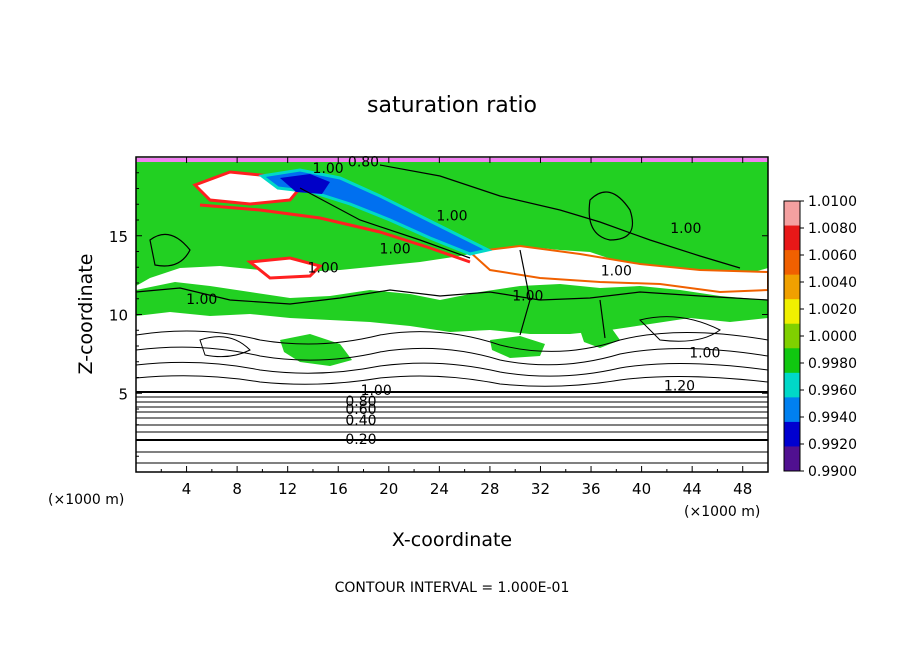  What do you see at coordinates (452, 105) in the screenshot?
I see `chart-title: saturation ratio` at bounding box center [452, 105].